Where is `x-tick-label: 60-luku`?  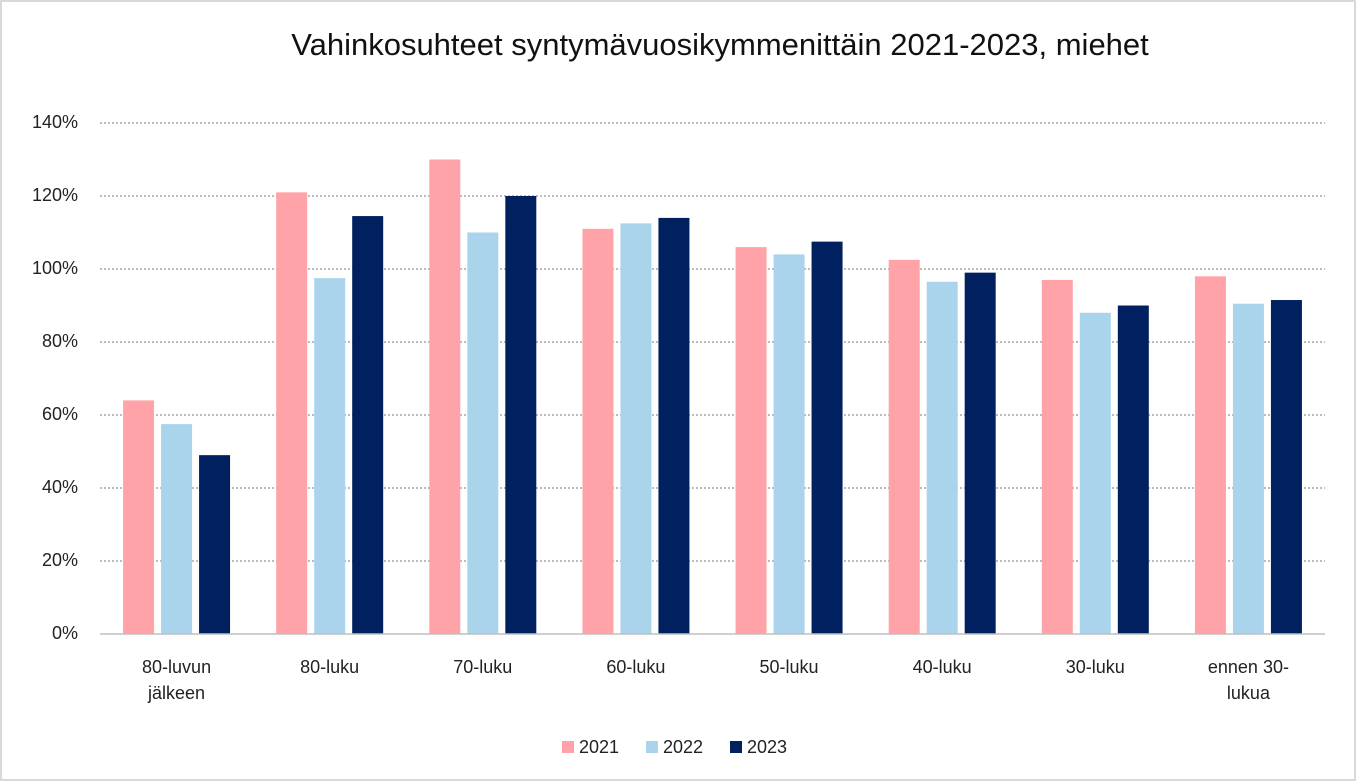
x-tick-label: 60-luku is located at coordinates (636, 667).